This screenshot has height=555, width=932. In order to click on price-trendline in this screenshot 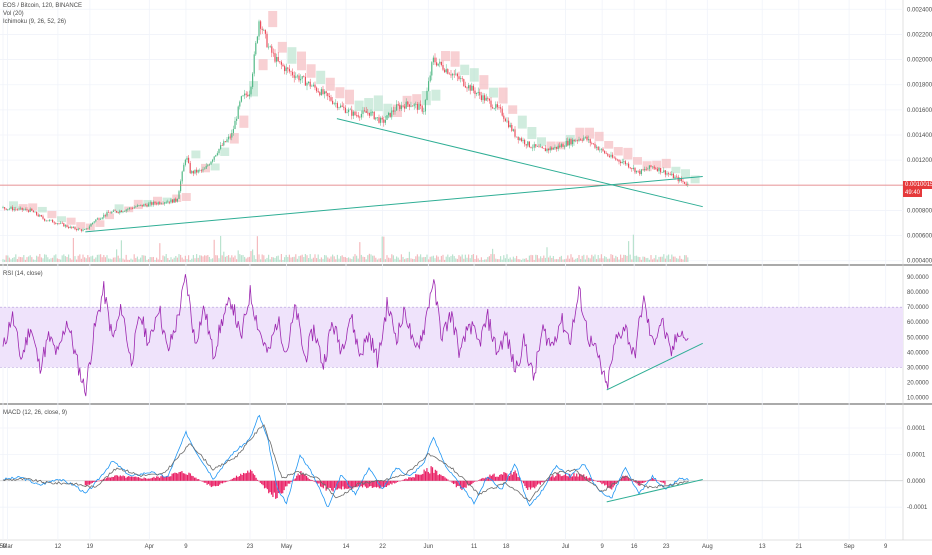, I will do `click(519, 163)`.